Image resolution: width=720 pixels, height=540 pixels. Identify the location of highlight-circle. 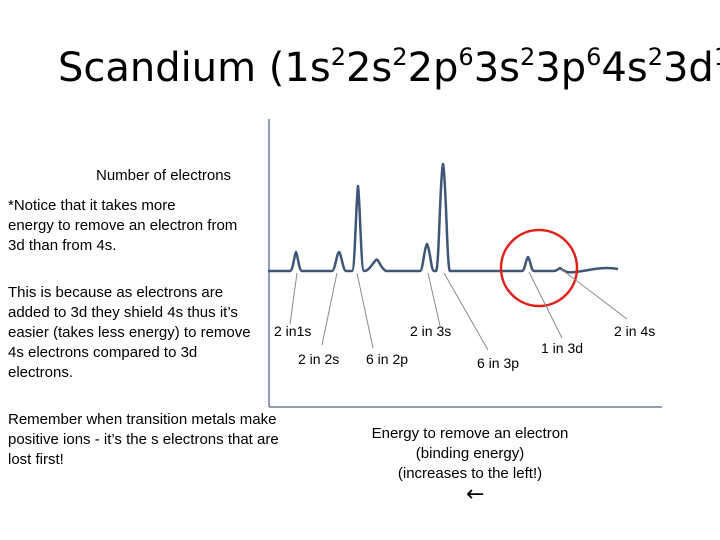
(539, 268).